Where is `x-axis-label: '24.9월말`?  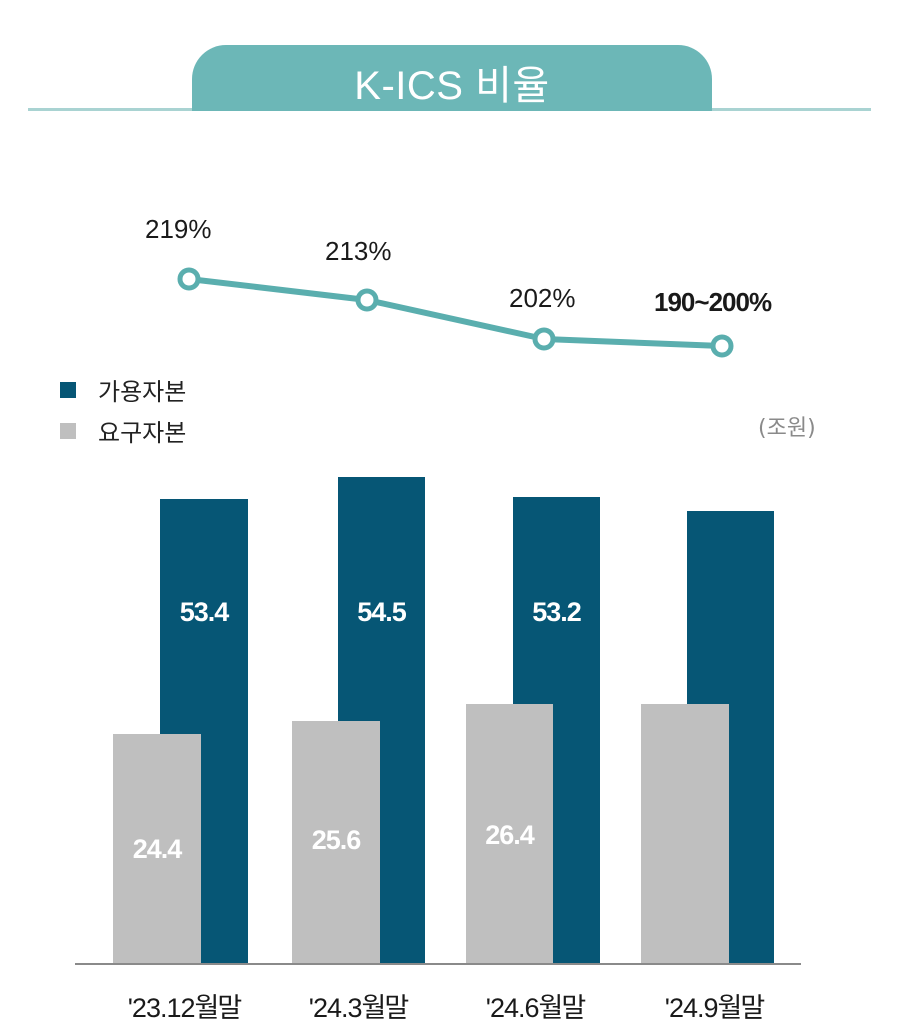
x-axis-label: '24.9월말 is located at coordinates (714, 1005).